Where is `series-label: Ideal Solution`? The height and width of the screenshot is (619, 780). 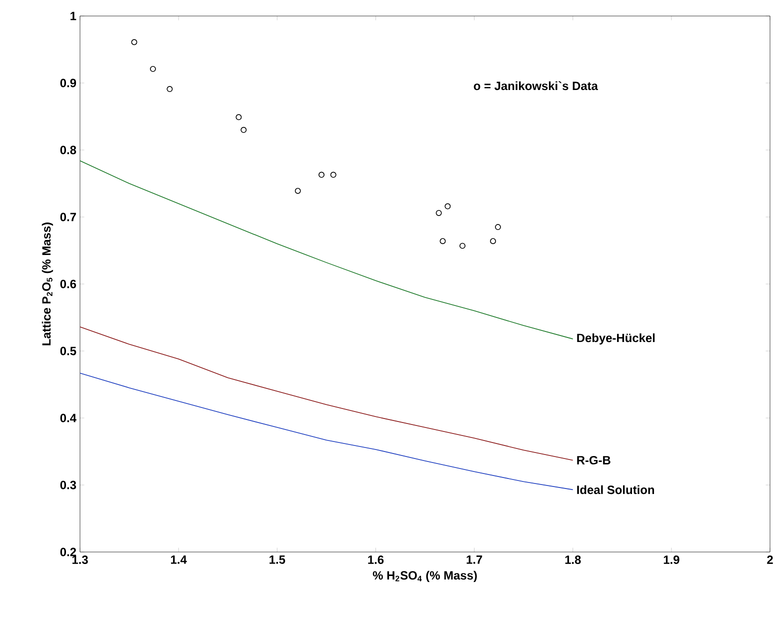 series-label: Ideal Solution is located at coordinates (615, 489).